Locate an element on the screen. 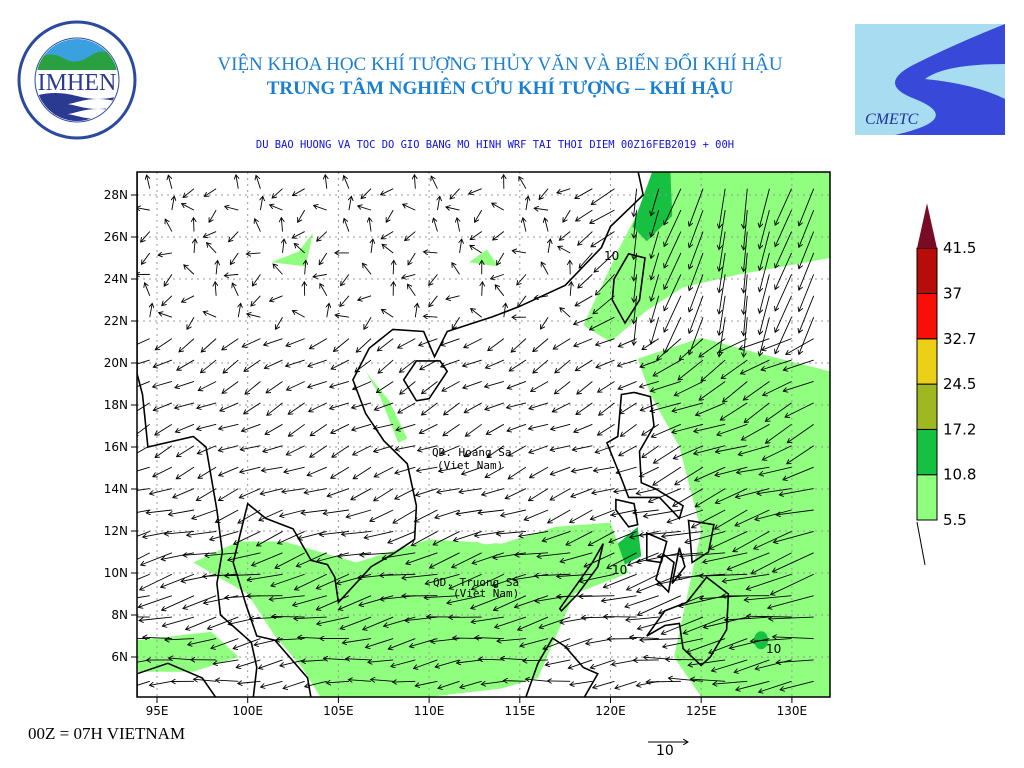 The width and height of the screenshot is (1024, 768). lon-tick-label: 100E is located at coordinates (247, 711).